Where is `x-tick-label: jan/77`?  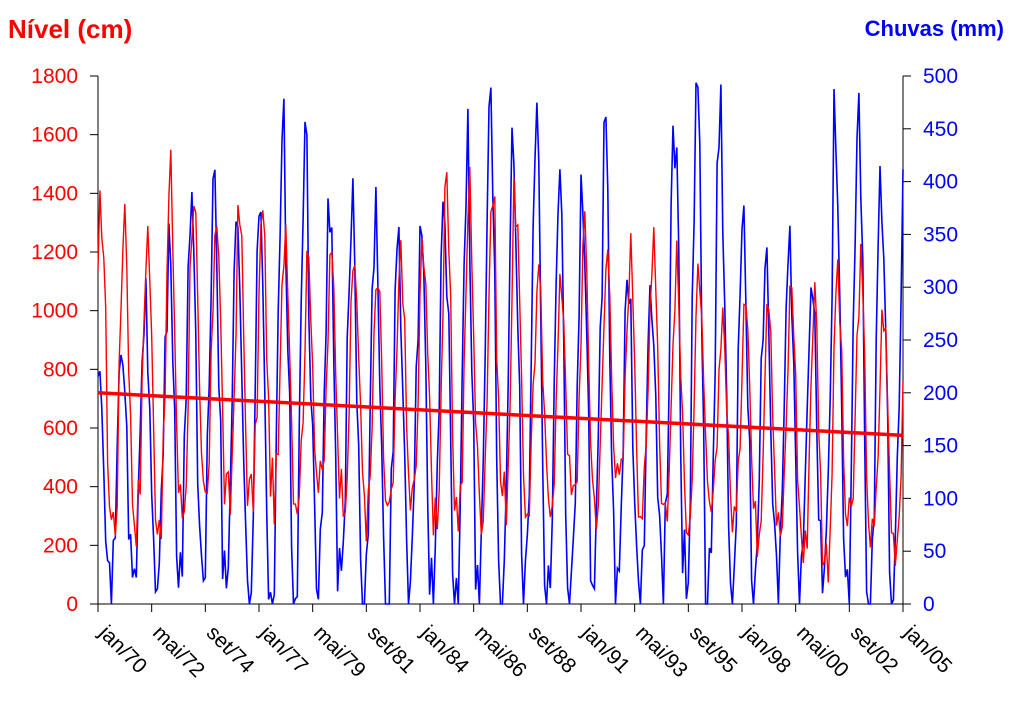
x-tick-label: jan/77 is located at coordinates (283, 649).